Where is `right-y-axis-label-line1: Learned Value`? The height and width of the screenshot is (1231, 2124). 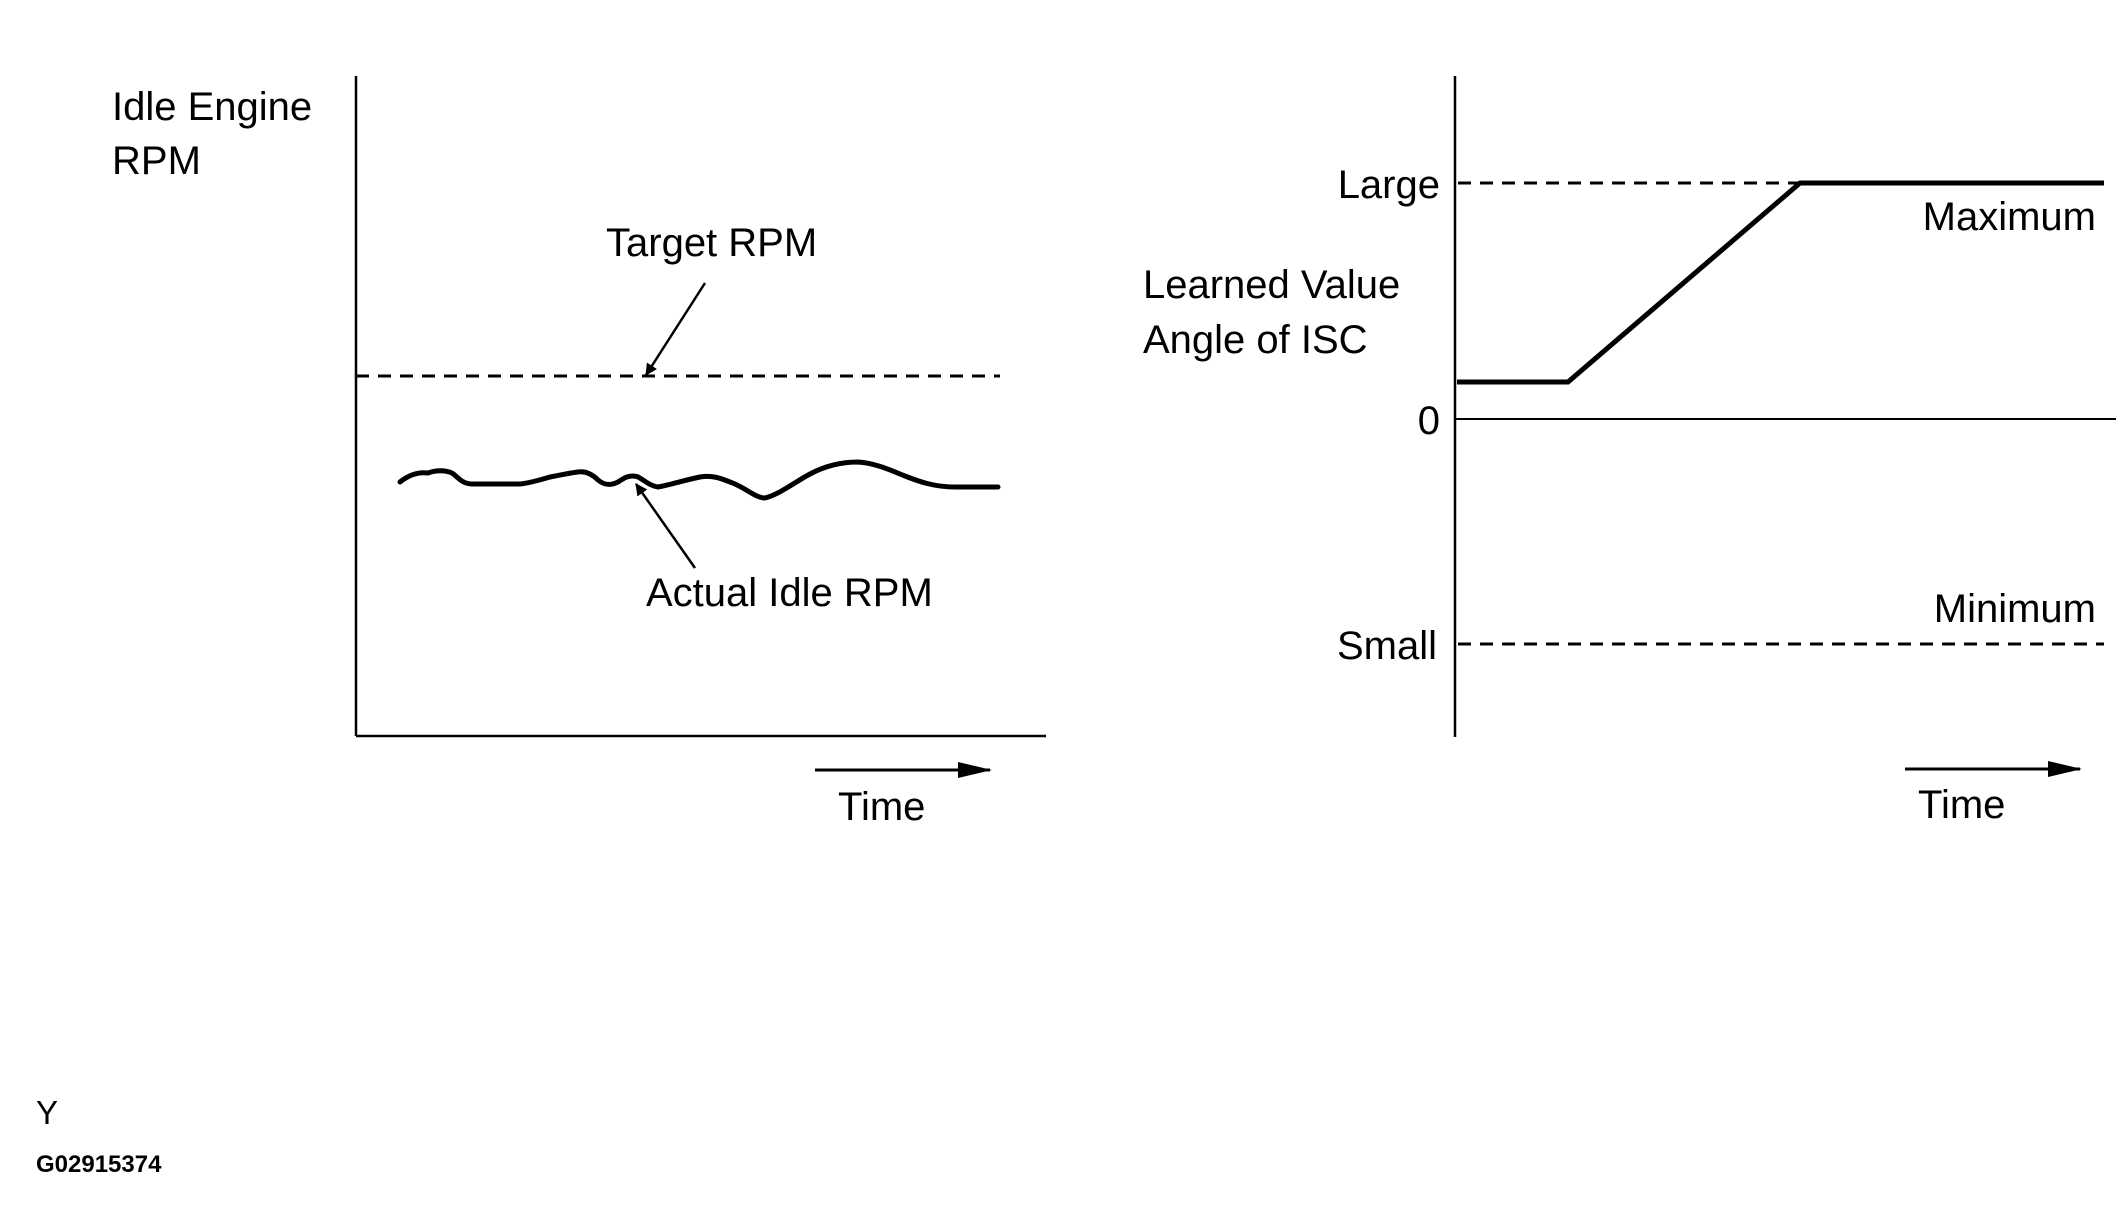 right-y-axis-label-line1: Learned Value is located at coordinates (1271, 285).